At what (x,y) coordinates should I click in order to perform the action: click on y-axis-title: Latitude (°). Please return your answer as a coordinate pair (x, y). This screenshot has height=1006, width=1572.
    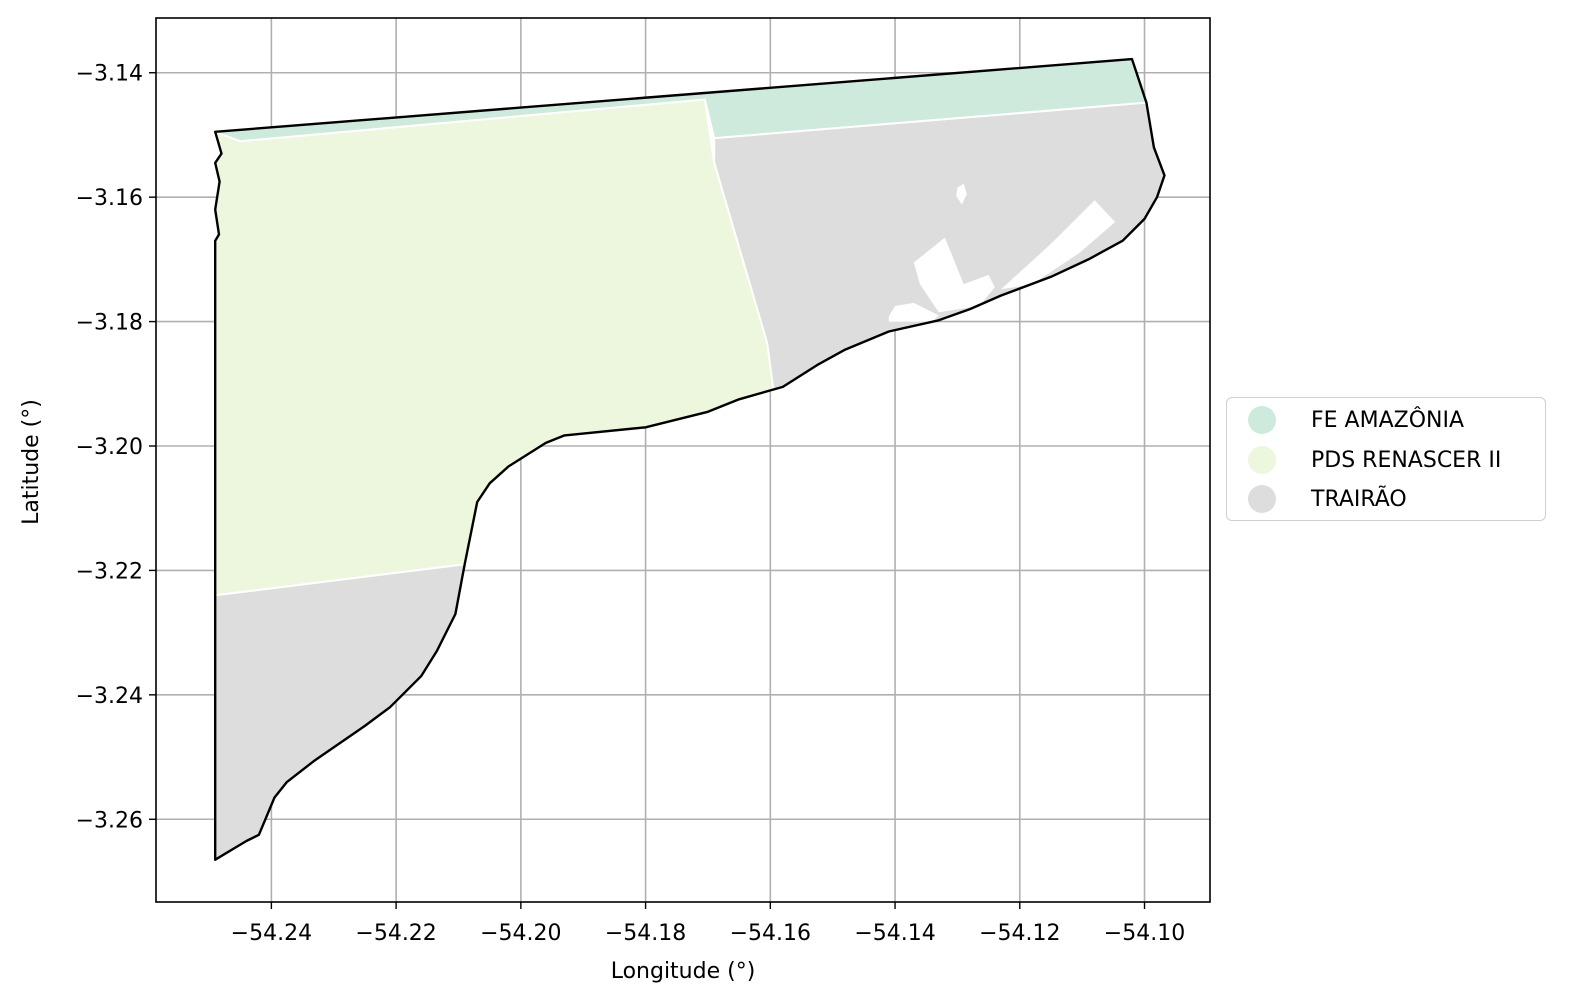
    Looking at the image, I should click on (31, 462).